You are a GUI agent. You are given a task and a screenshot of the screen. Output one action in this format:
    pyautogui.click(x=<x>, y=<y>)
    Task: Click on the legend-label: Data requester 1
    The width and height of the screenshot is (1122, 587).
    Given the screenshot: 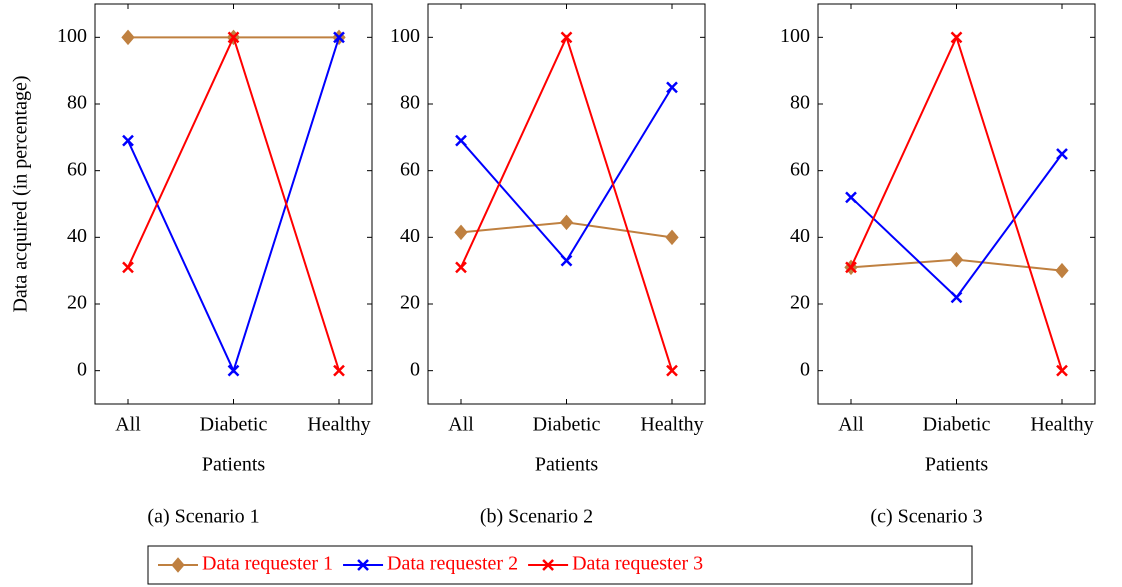 What is the action you would take?
    pyautogui.click(x=267, y=564)
    